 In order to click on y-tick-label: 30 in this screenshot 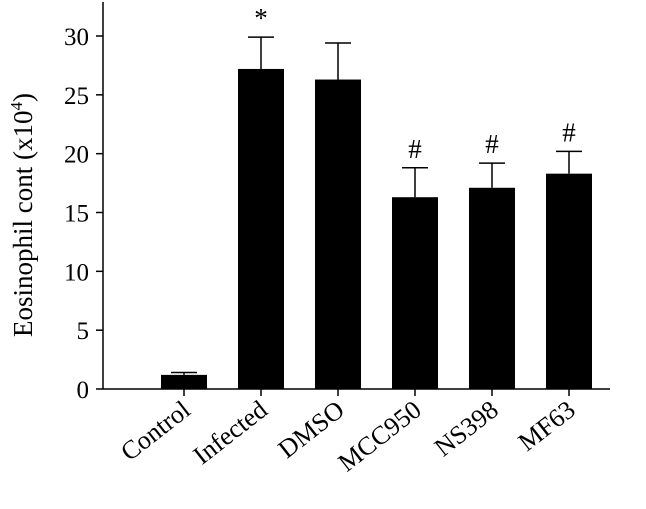, I will do `click(76, 37)`.